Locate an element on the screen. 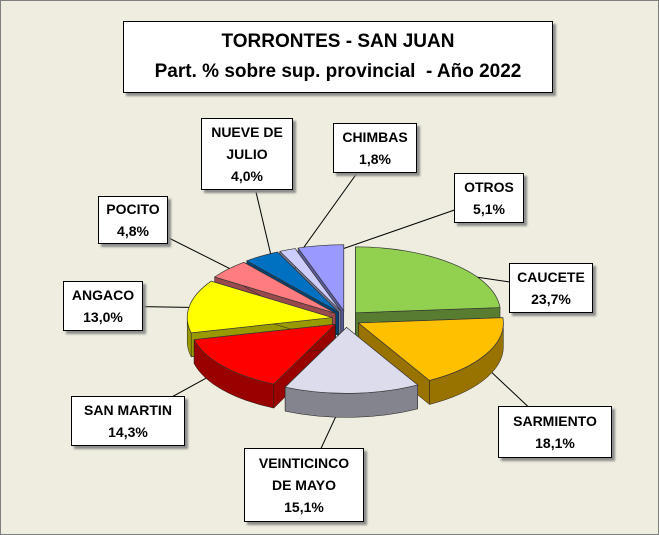 This screenshot has width=659, height=535. data-label: VEINTICINCO DE MAYO 15,1% is located at coordinates (304, 485).